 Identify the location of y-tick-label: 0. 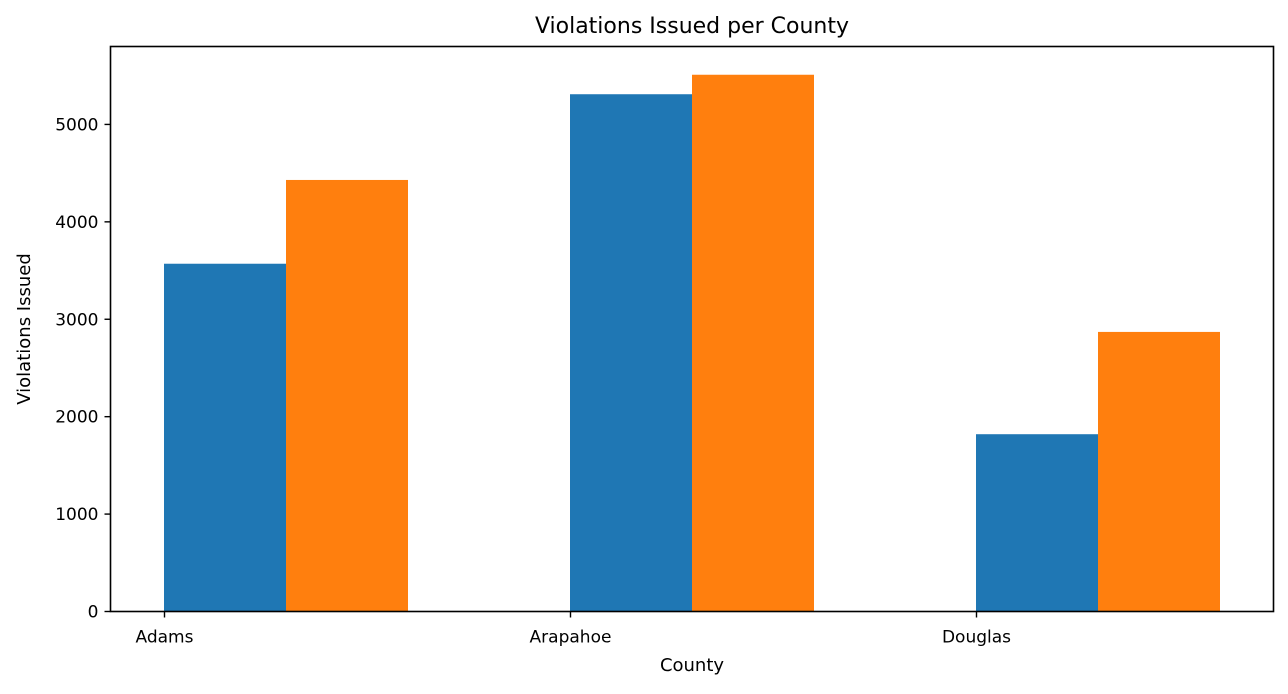
(93, 613).